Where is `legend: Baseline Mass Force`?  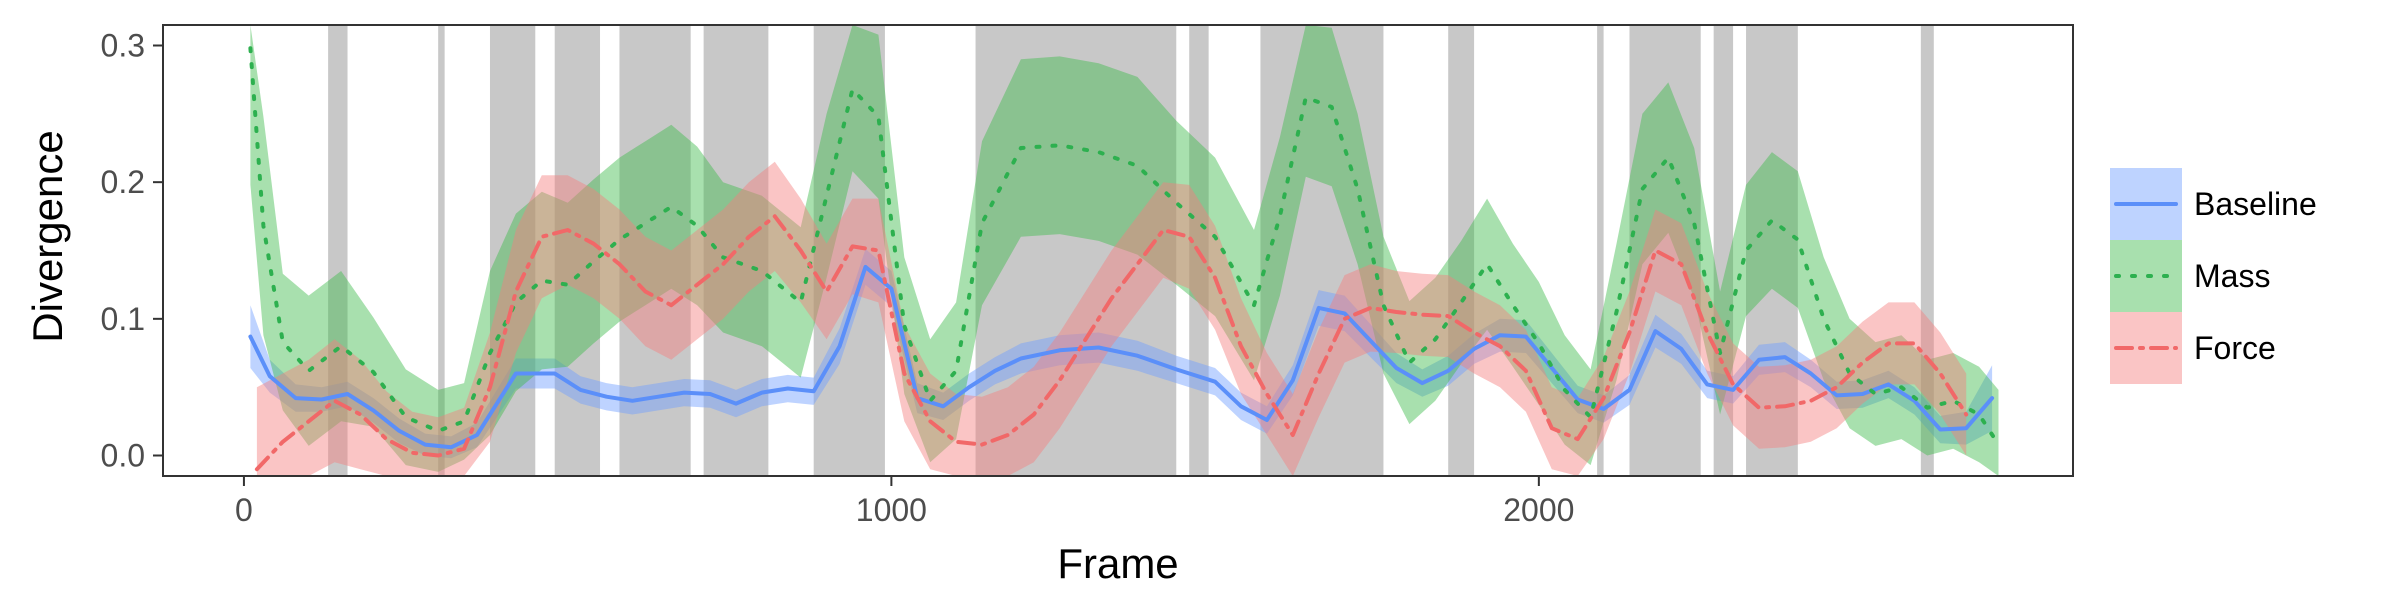
legend: Baseline Mass Force is located at coordinates (2213, 276).